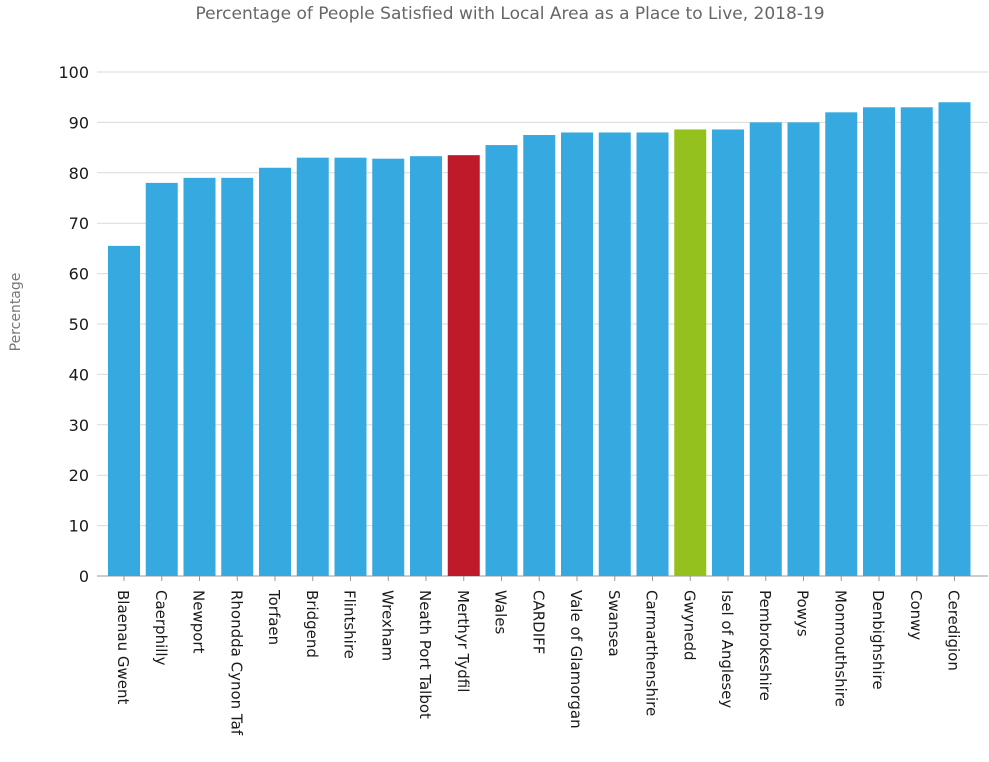 Image resolution: width=989 pixels, height=762 pixels. I want to click on bar-isel-of-anglesey, so click(728, 352).